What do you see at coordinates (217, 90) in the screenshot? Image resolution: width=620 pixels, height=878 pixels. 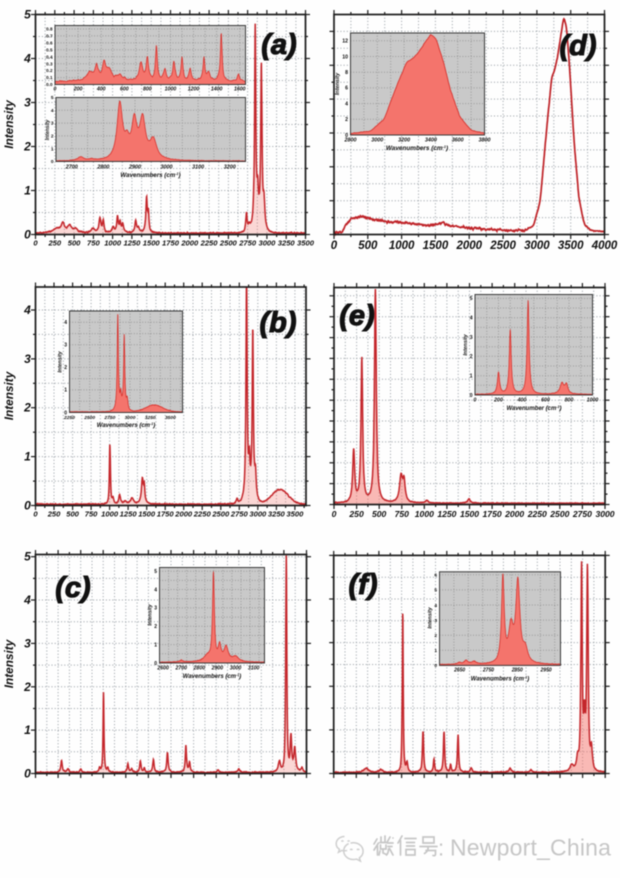 I see `svg-text: 1400` at bounding box center [217, 90].